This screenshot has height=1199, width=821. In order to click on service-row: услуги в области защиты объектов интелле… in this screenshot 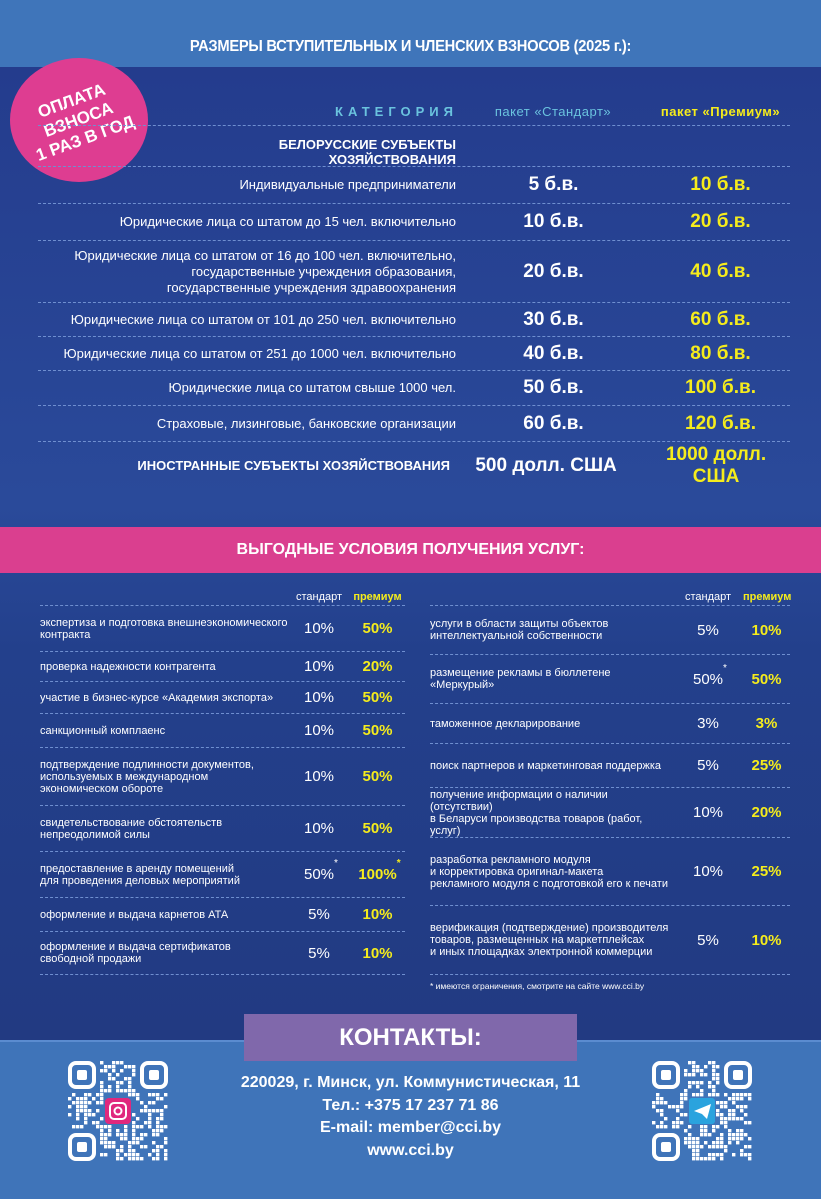, I will do `click(610, 630)`.